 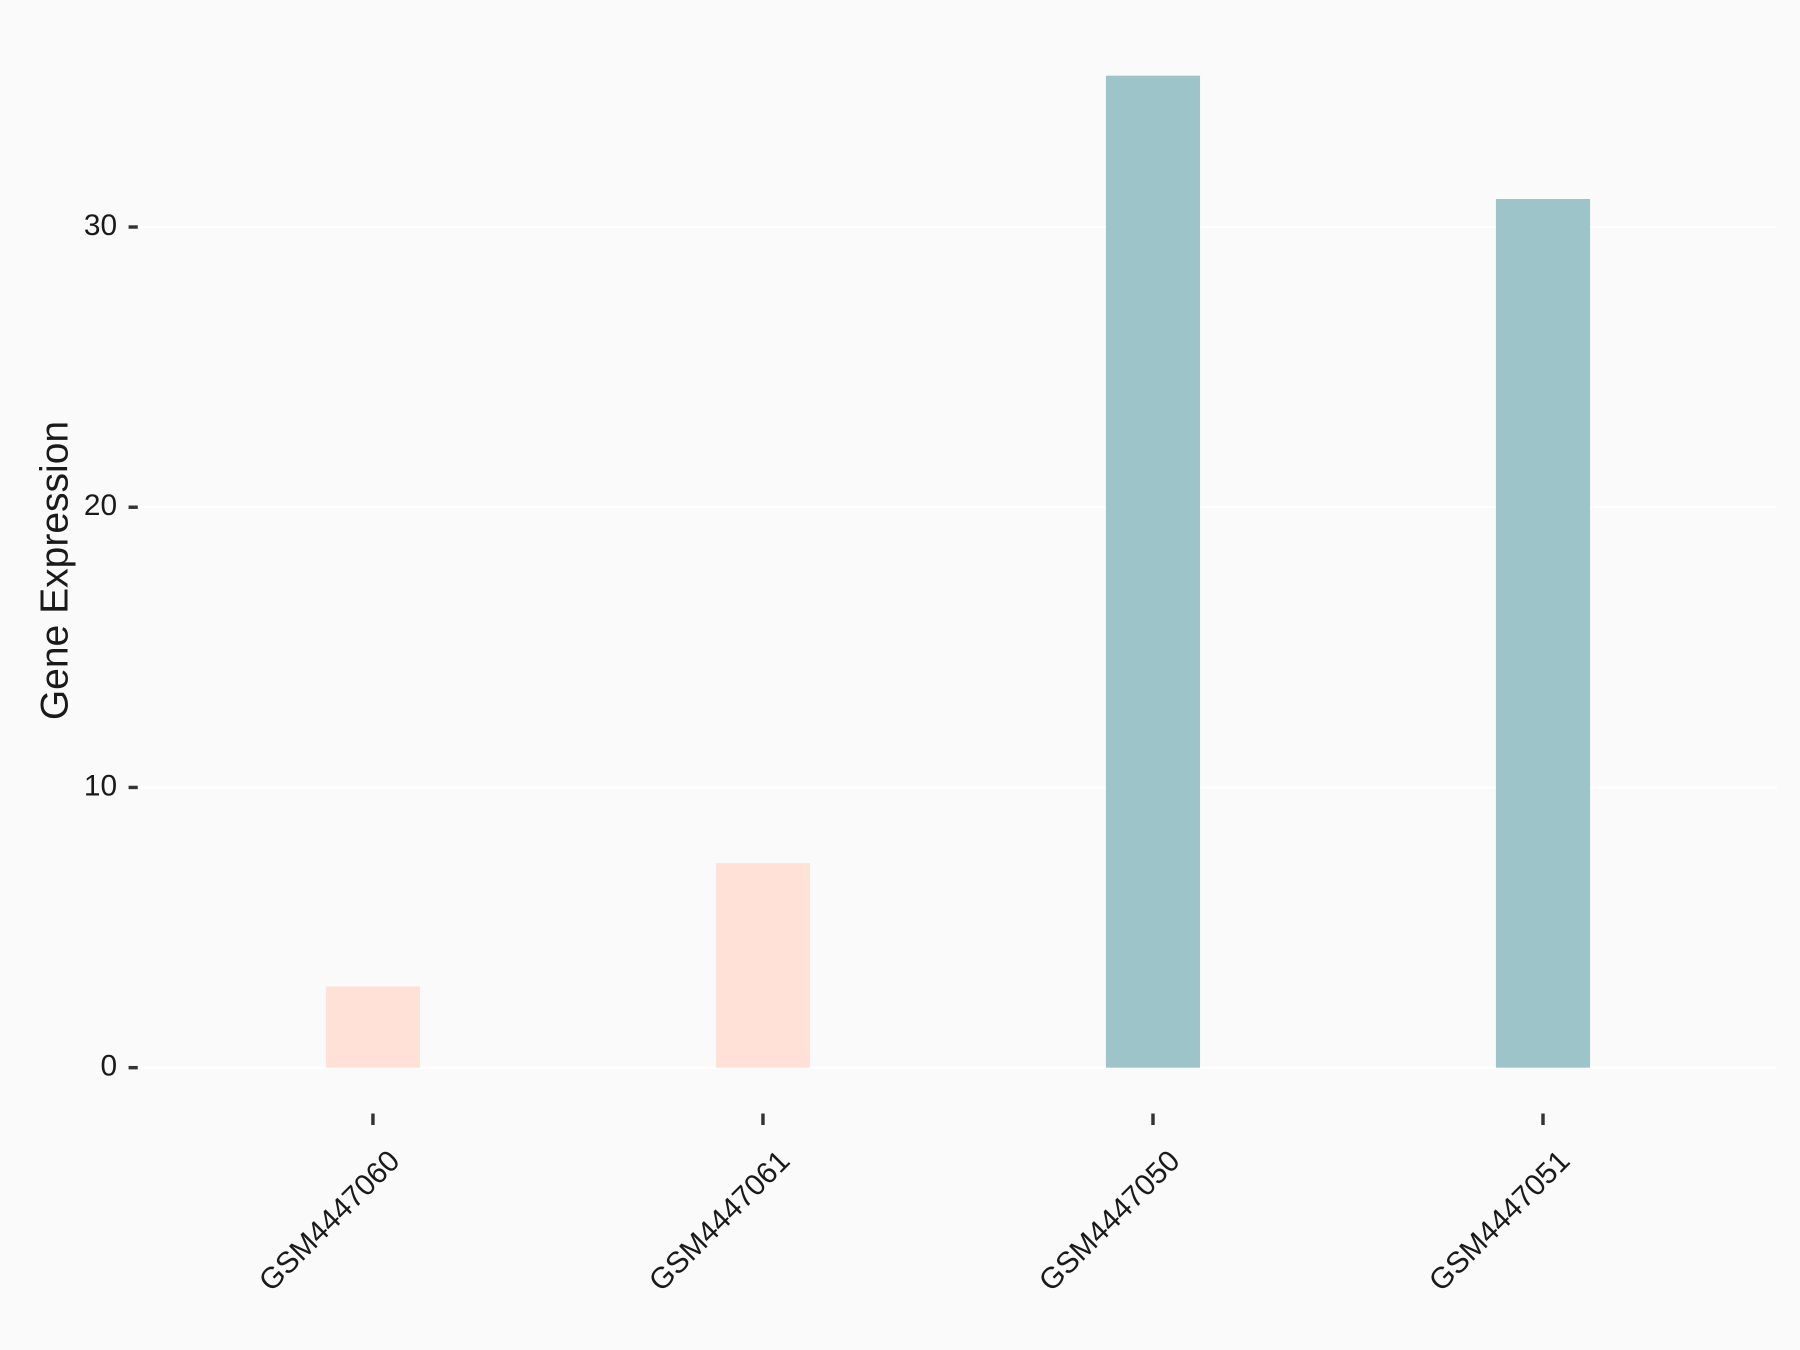 What do you see at coordinates (55, 570) in the screenshot?
I see `y-axis-title: Gene Expression` at bounding box center [55, 570].